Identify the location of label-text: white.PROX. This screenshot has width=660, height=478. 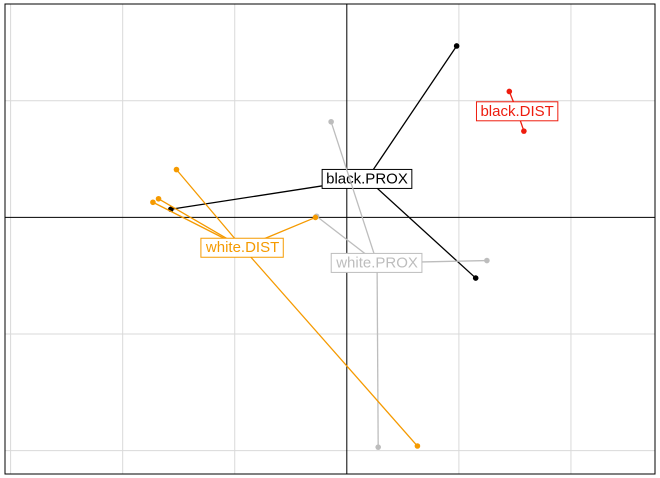
(376, 262).